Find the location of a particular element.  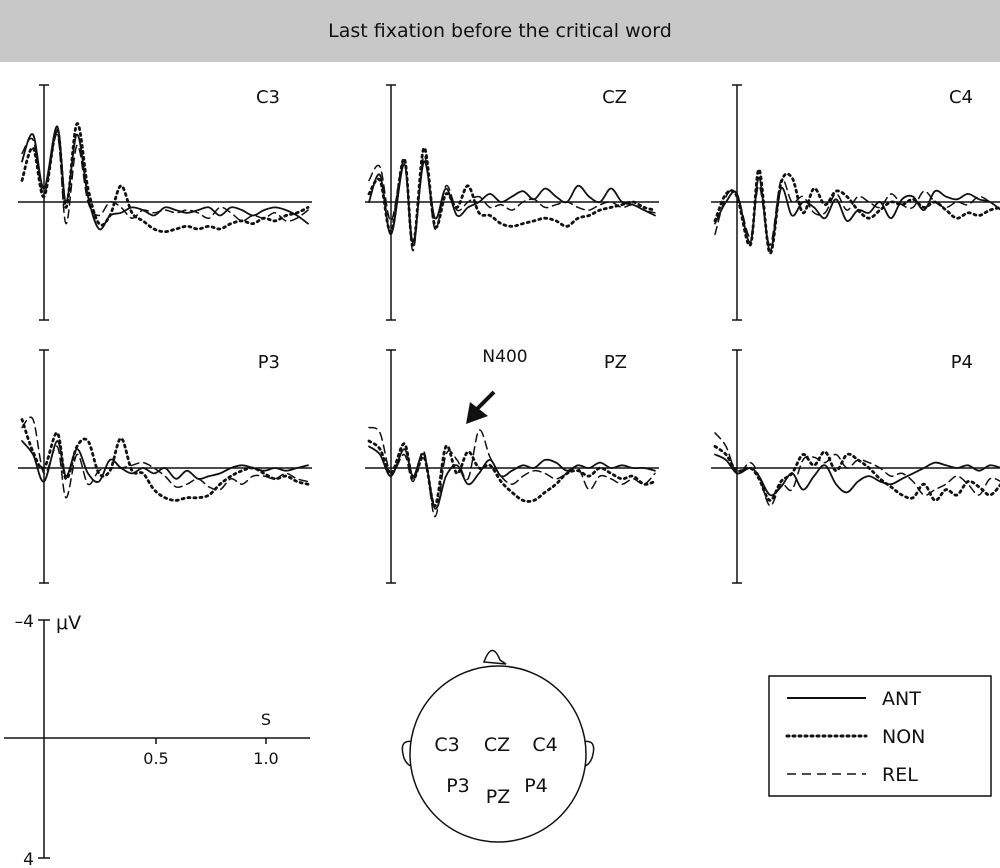

scale-panel: –4 4 μV 0.5 1.0 S is located at coordinates (157, 740).